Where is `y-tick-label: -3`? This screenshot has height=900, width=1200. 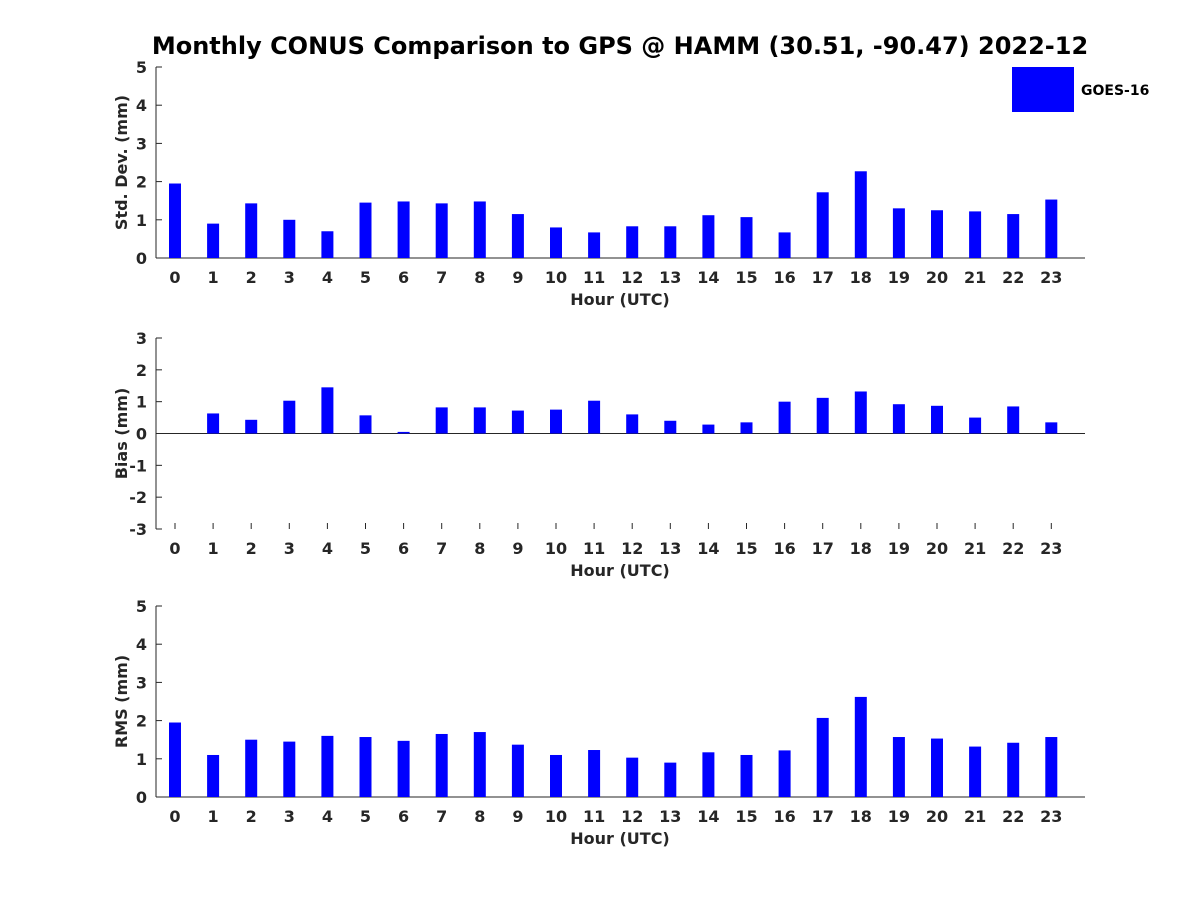 y-tick-label: -3 is located at coordinates (138, 529).